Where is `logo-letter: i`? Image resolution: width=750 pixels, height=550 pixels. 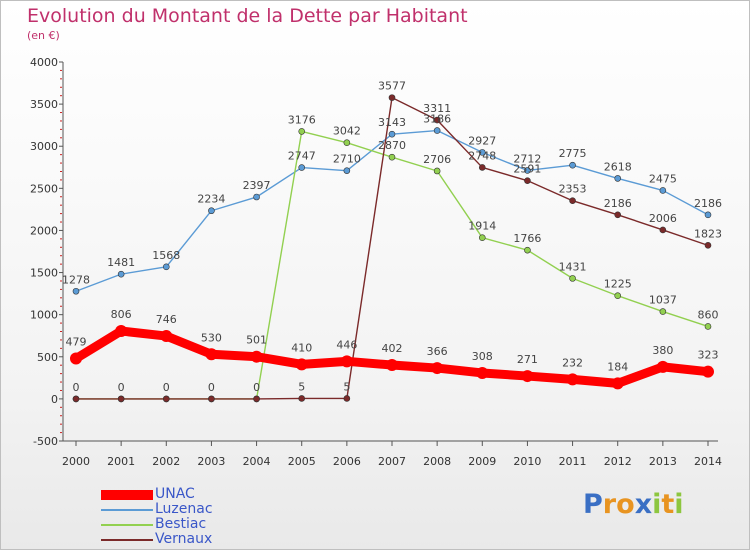 logo-letter: i is located at coordinates (657, 504).